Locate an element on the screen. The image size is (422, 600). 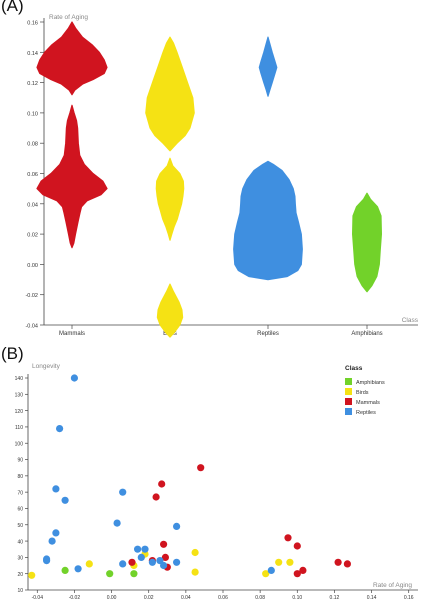
y-tick-label: 0.06 is located at coordinates (32, 175).